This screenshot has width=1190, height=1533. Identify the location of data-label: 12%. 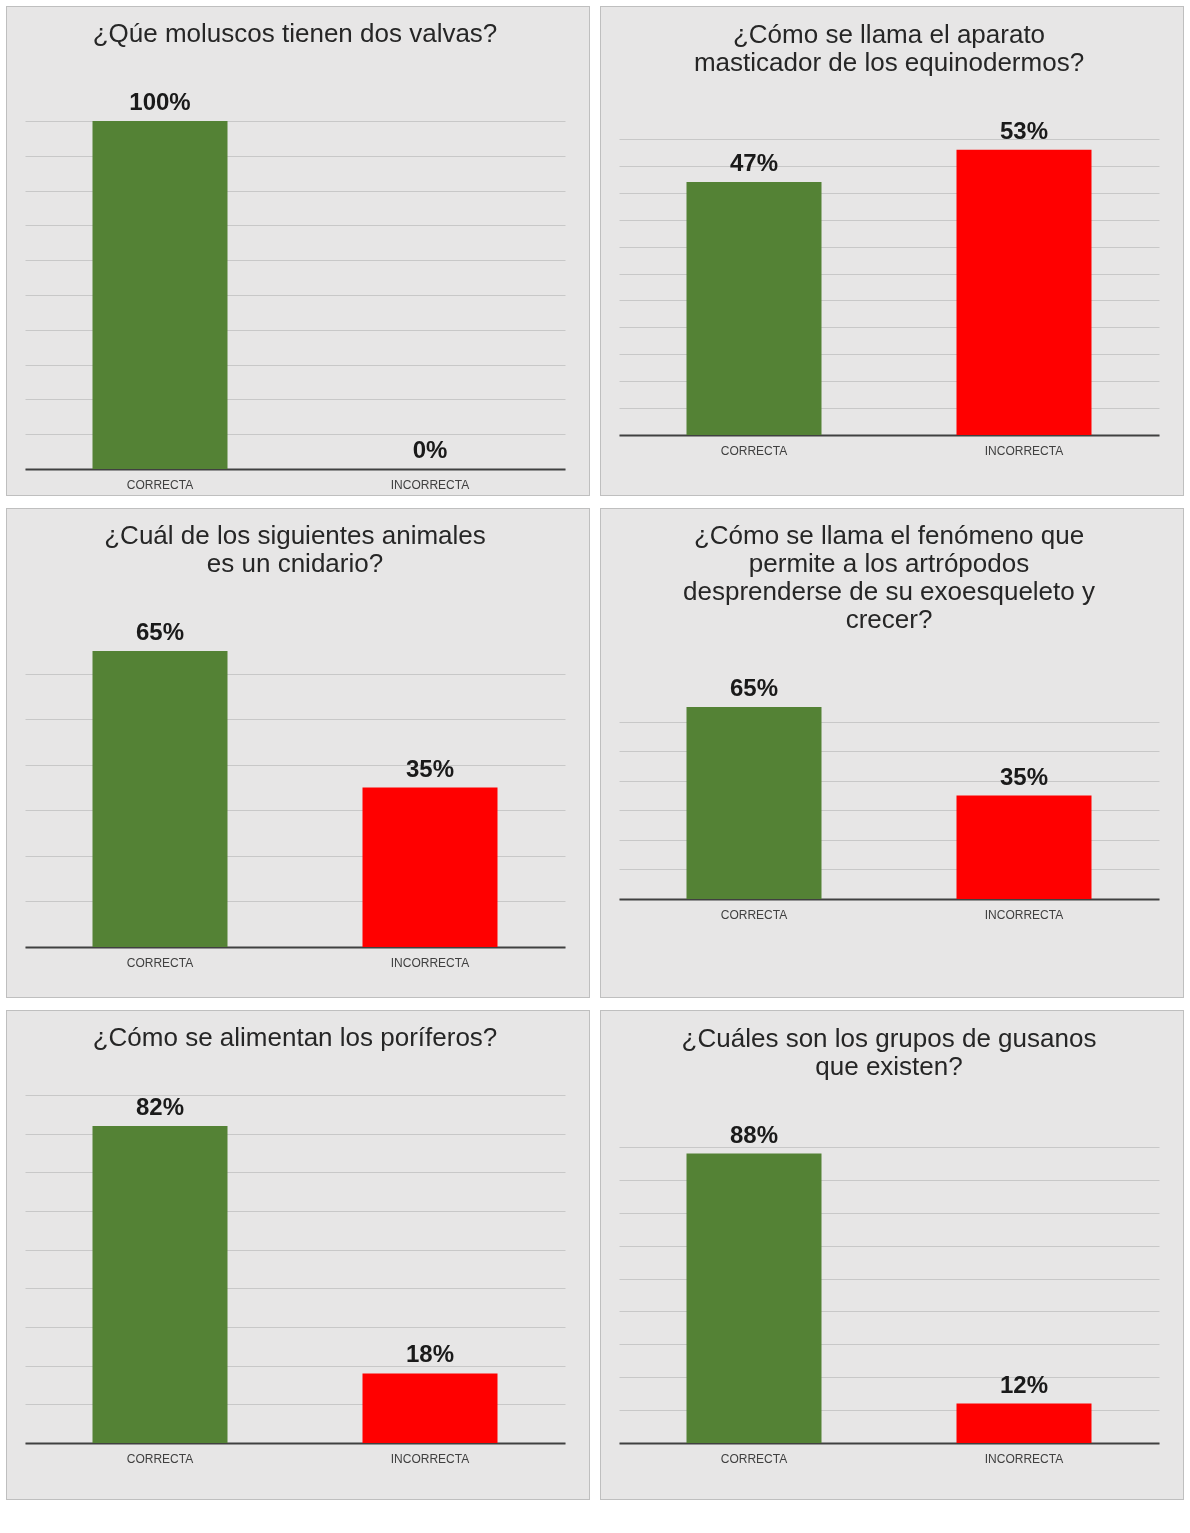
(1024, 1384).